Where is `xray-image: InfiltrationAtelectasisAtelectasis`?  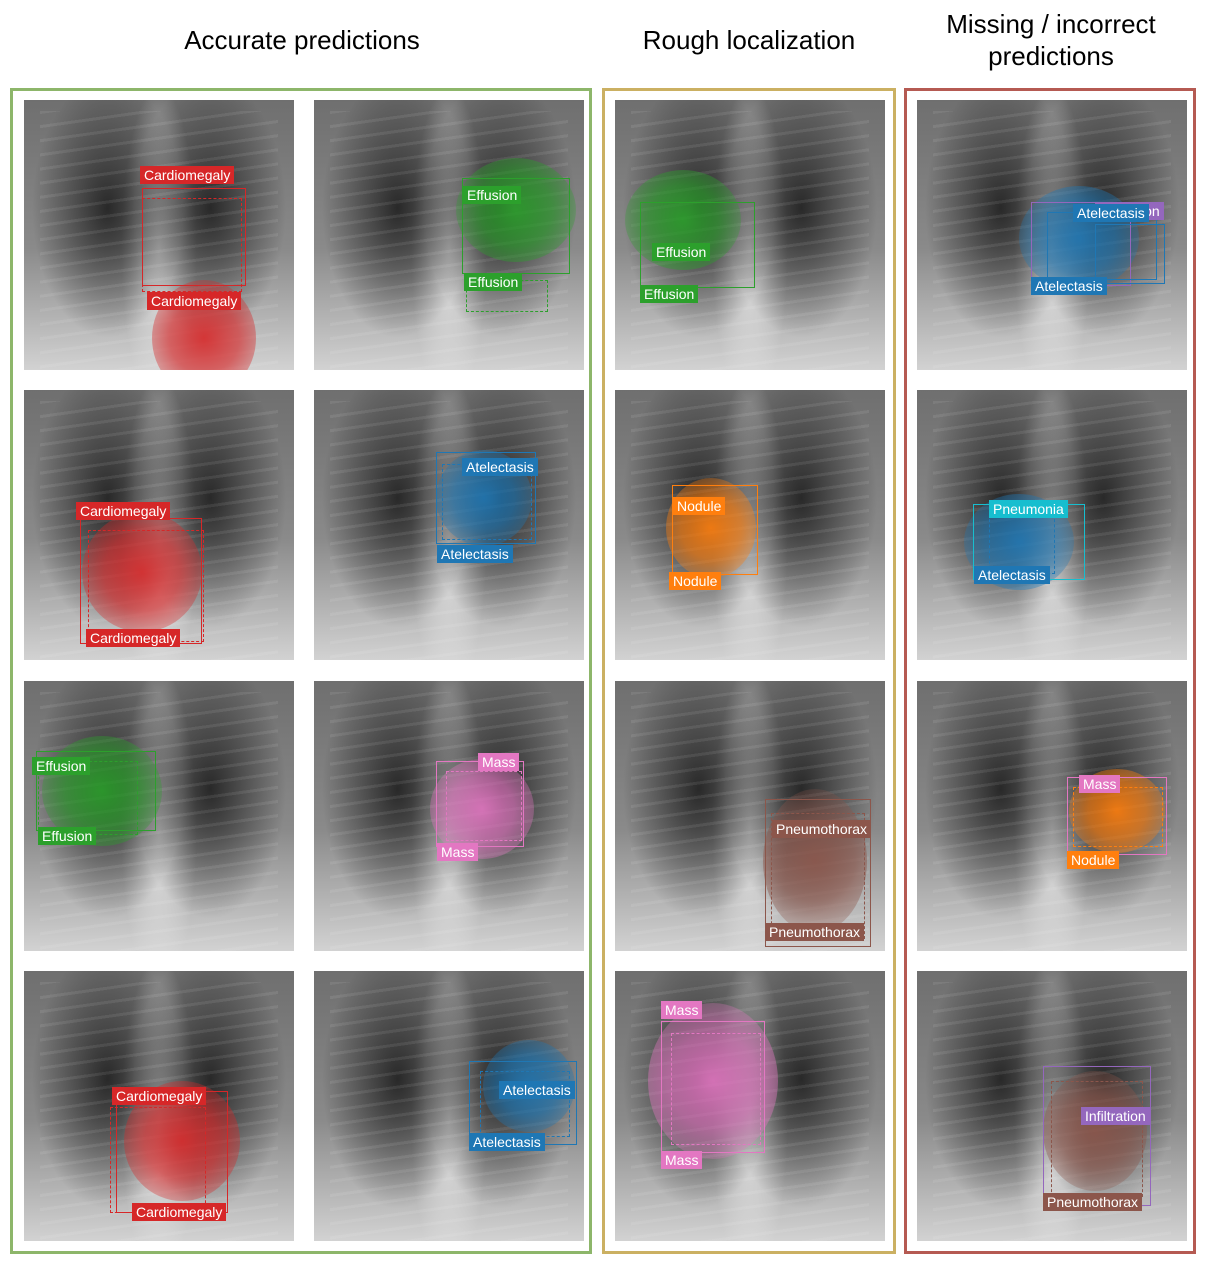
xray-image: InfiltrationAtelectasisAtelectasis is located at coordinates (1052, 235).